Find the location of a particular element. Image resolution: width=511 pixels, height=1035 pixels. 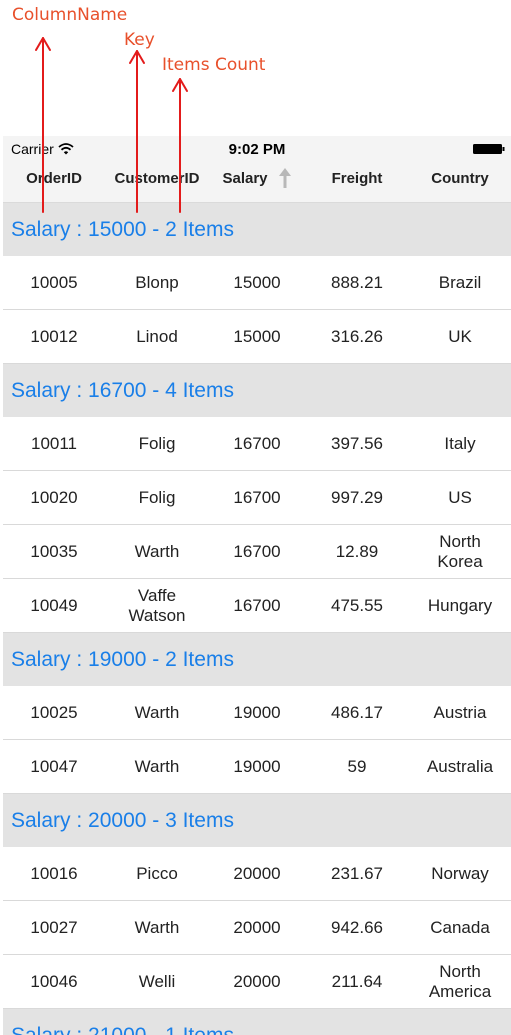

cell-orderid: 10047 is located at coordinates (54, 766).